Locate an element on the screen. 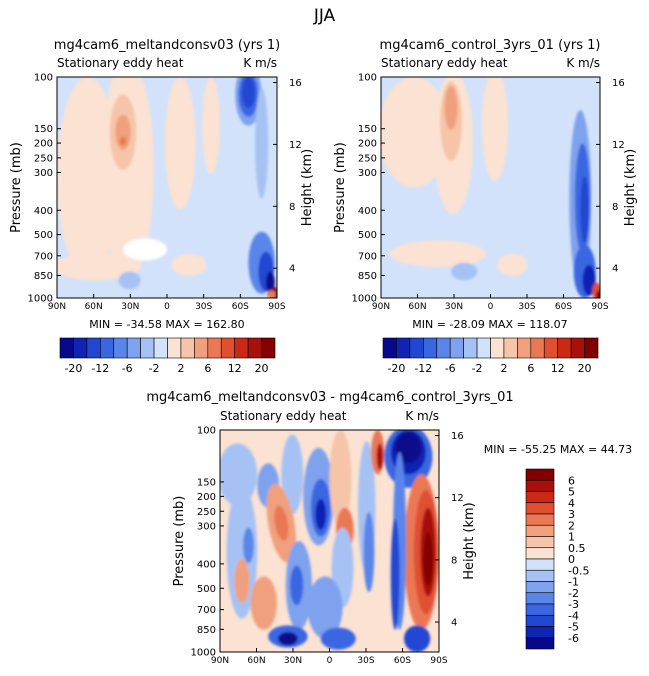 Image resolution: width=649 pixels, height=676 pixels. panel-1-stats: MIN = -34.58 MAX = 162.80 is located at coordinates (166, 324).